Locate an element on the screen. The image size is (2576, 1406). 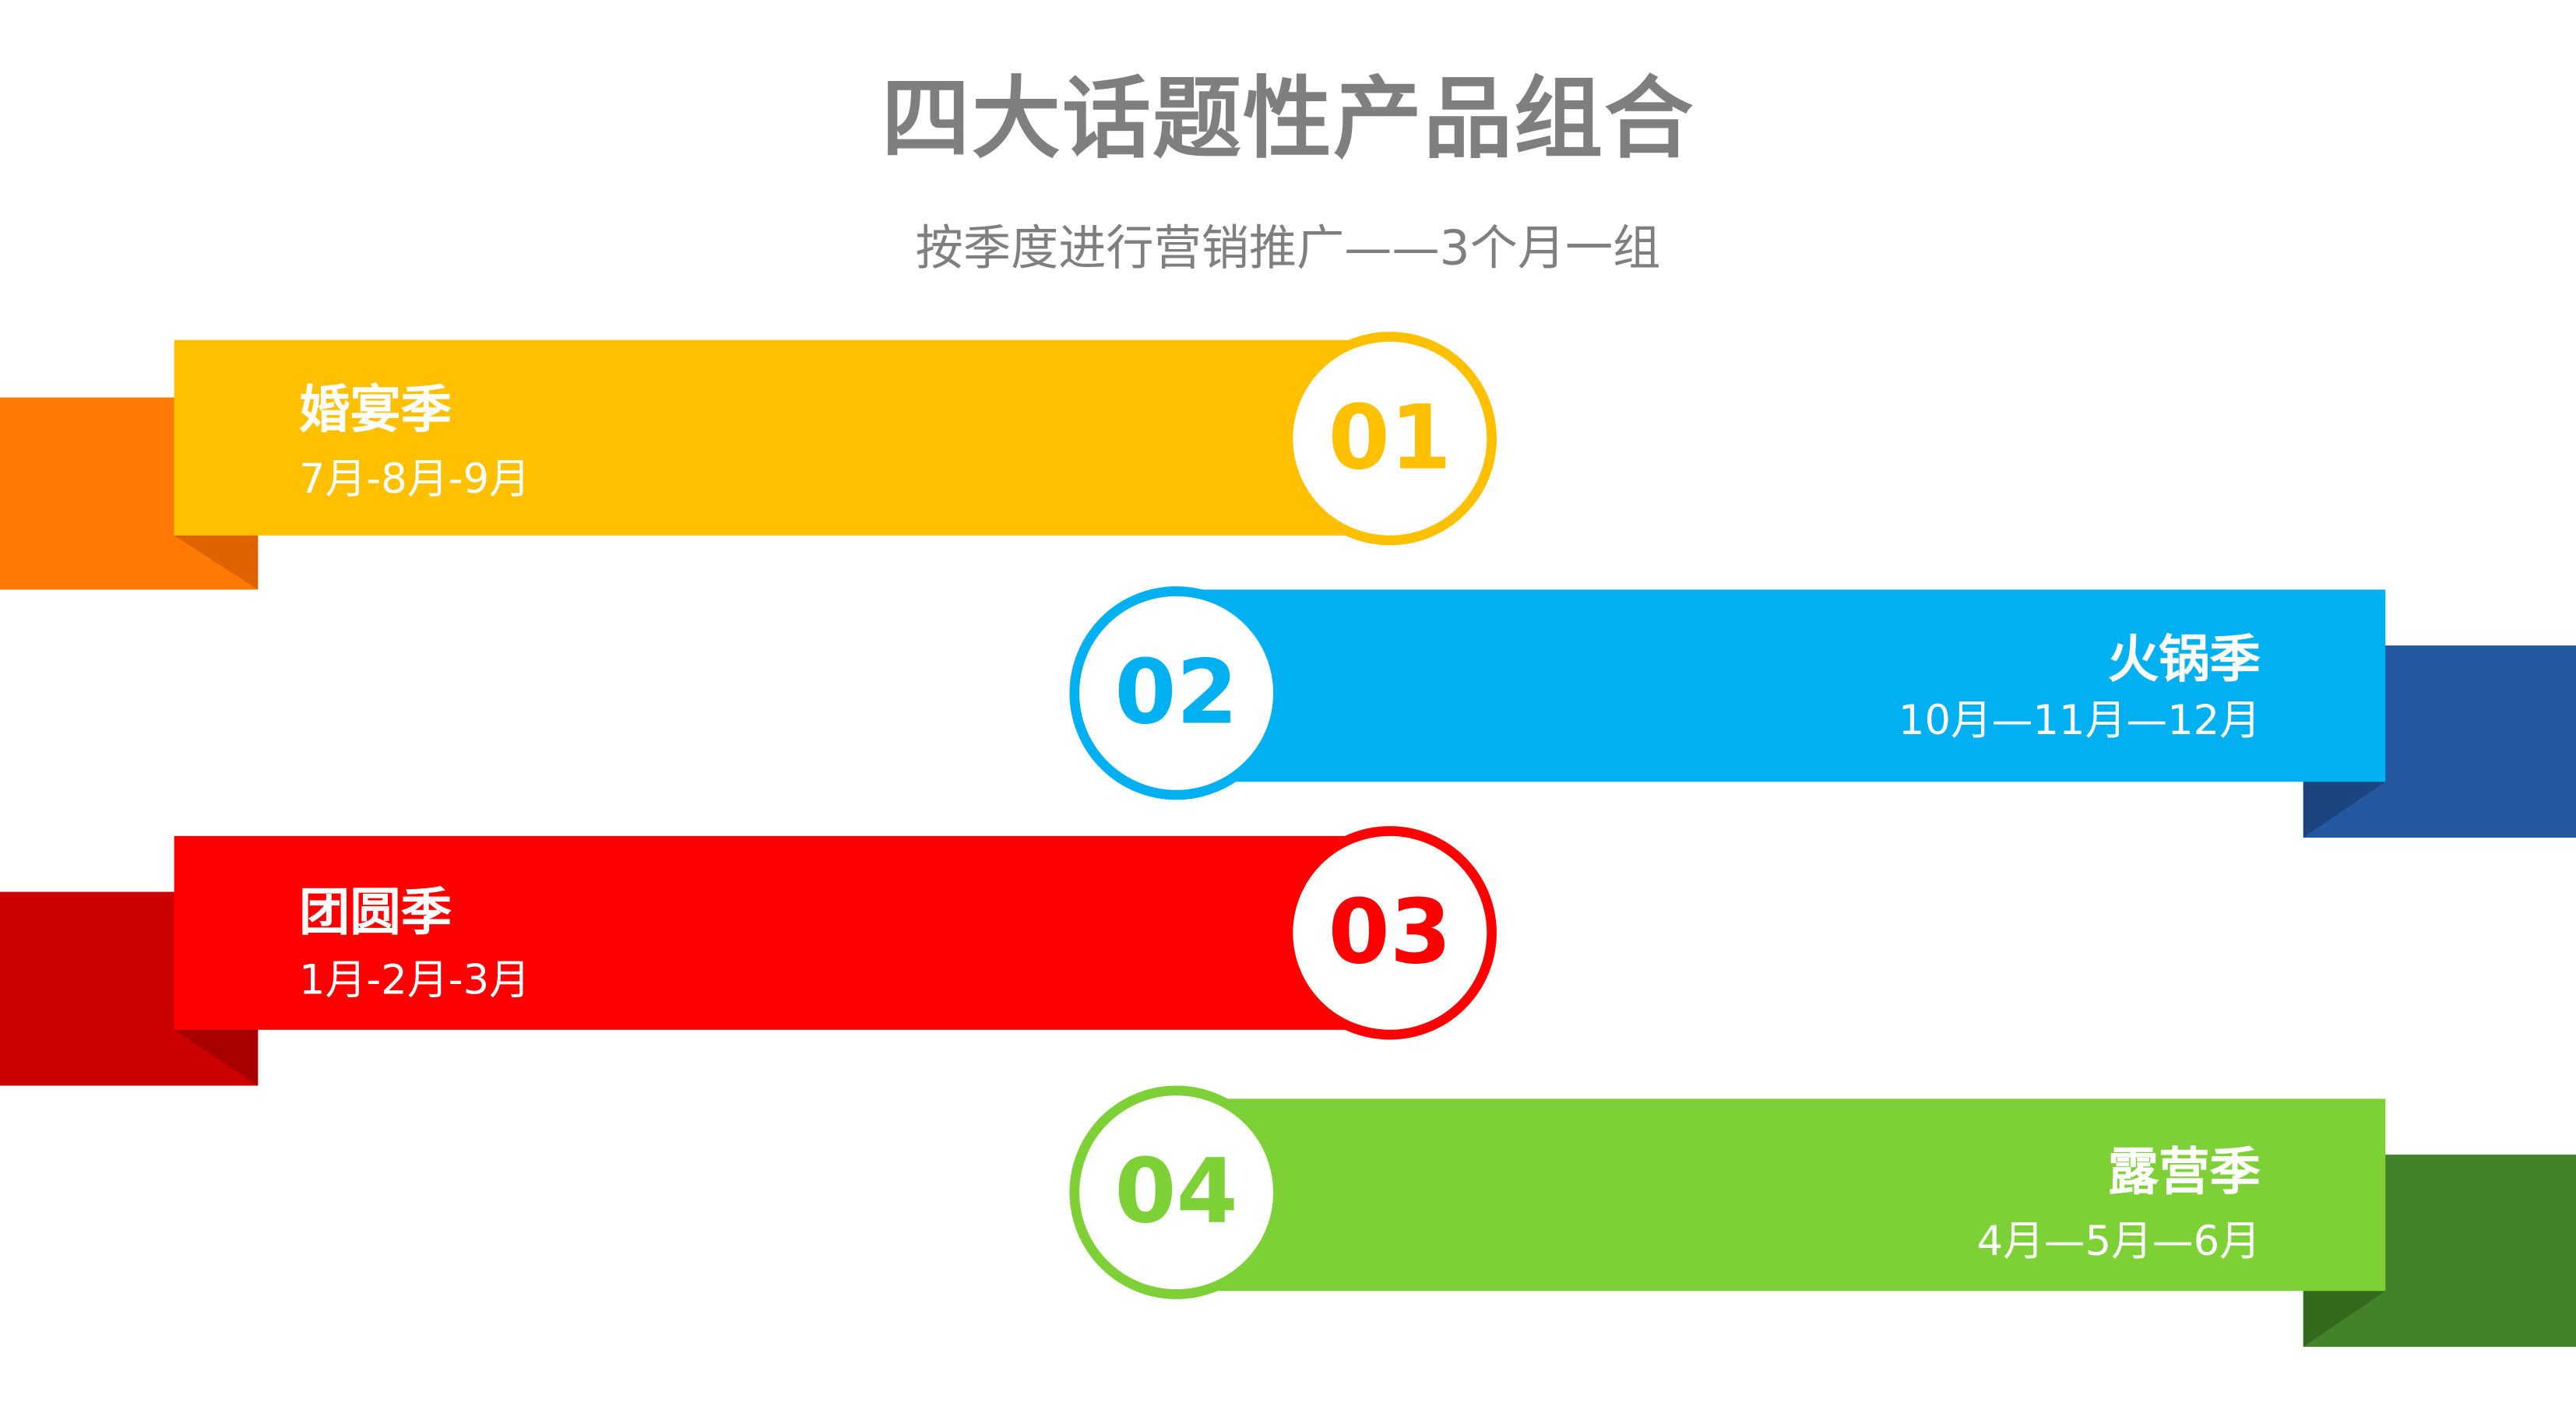
badge-3-circle is located at coordinates (1390, 933).